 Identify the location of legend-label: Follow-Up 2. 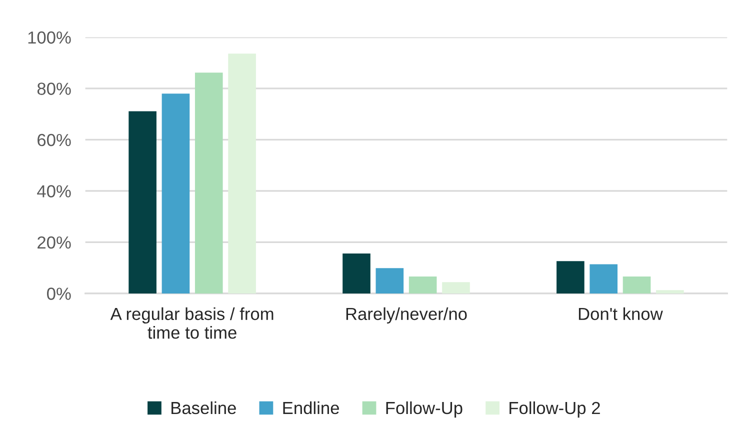
(555, 409).